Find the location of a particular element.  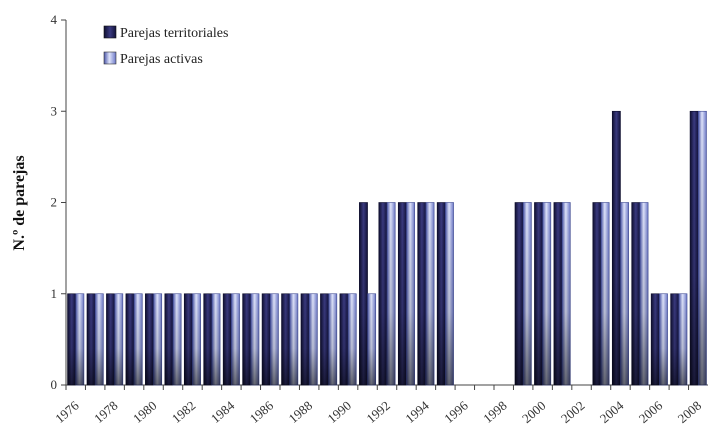

x-tick-label: 2008 is located at coordinates (690, 412).